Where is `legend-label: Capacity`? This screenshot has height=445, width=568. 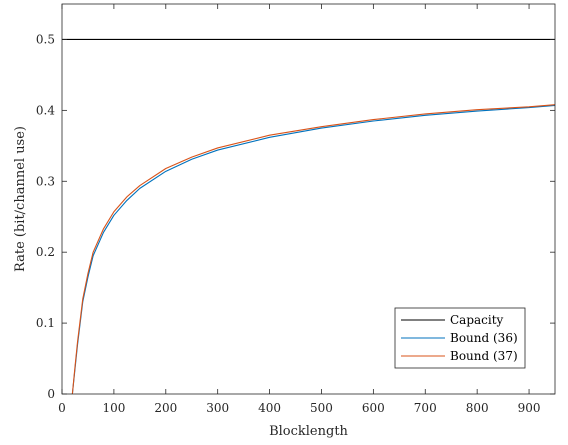 legend-label: Capacity is located at coordinates (477, 320).